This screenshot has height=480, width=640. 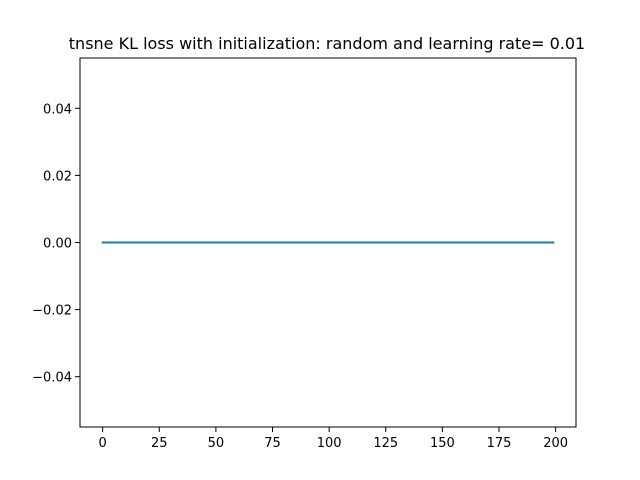 I want to click on x-axis: 0 25 50 75 100 125 150 175 200, so click(x=333, y=439).